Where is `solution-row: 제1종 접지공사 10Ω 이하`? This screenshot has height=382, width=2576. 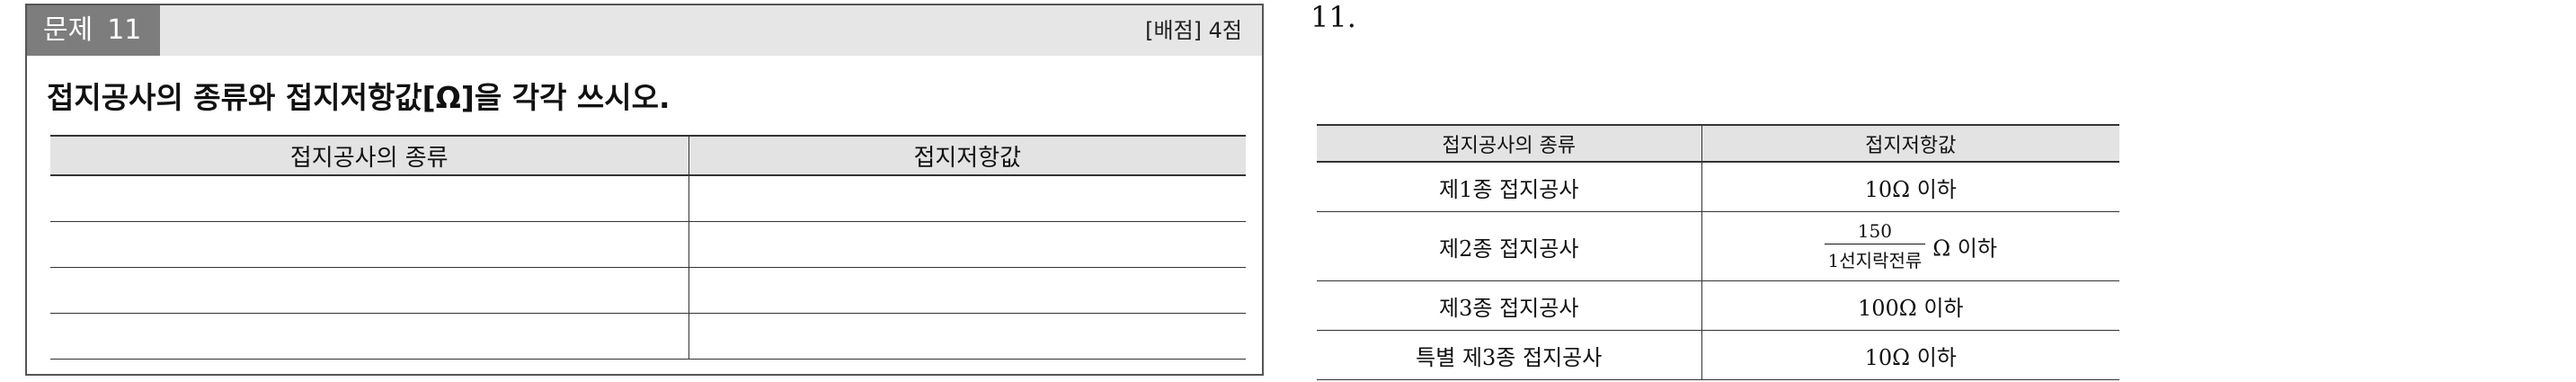 solution-row: 제1종 접지공사 10Ω 이하 is located at coordinates (1718, 187).